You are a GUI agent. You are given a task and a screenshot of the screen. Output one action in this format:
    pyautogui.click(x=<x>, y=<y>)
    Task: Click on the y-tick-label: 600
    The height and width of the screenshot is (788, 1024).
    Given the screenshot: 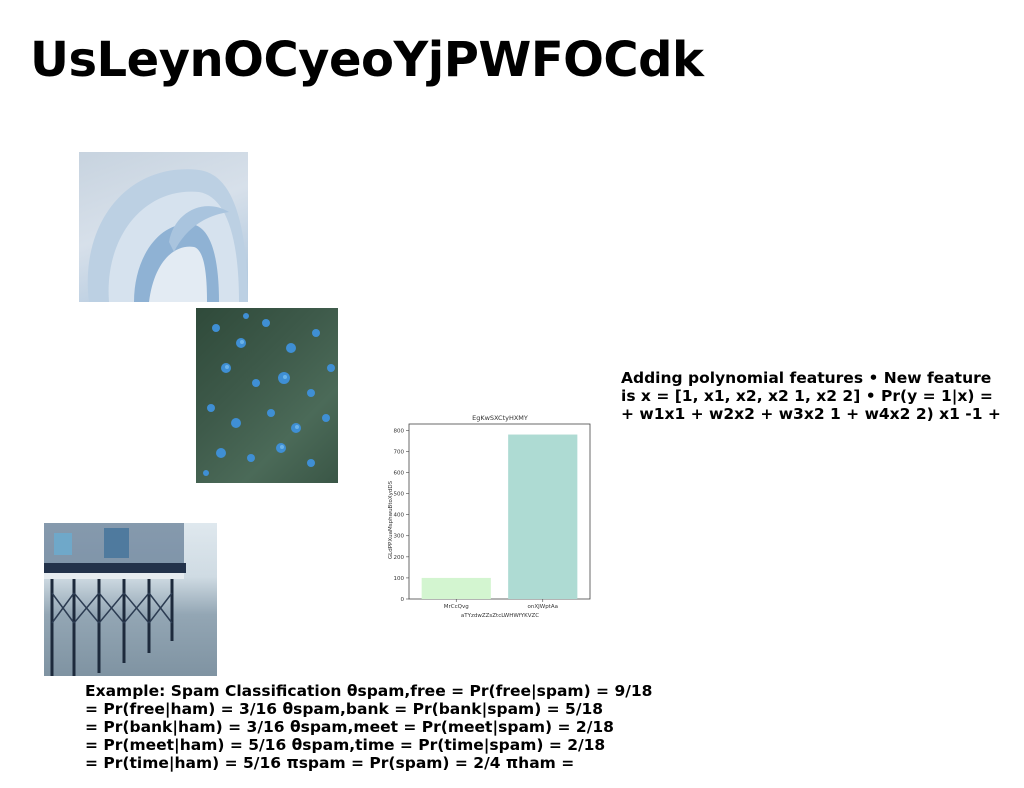 What is the action you would take?
    pyautogui.click(x=399, y=473)
    